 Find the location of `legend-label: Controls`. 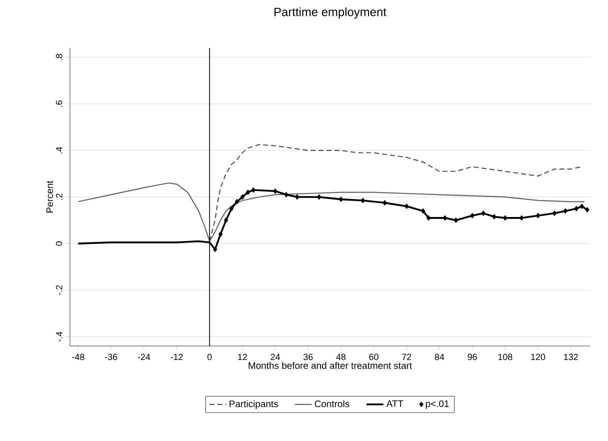

legend-label: Controls is located at coordinates (332, 404).